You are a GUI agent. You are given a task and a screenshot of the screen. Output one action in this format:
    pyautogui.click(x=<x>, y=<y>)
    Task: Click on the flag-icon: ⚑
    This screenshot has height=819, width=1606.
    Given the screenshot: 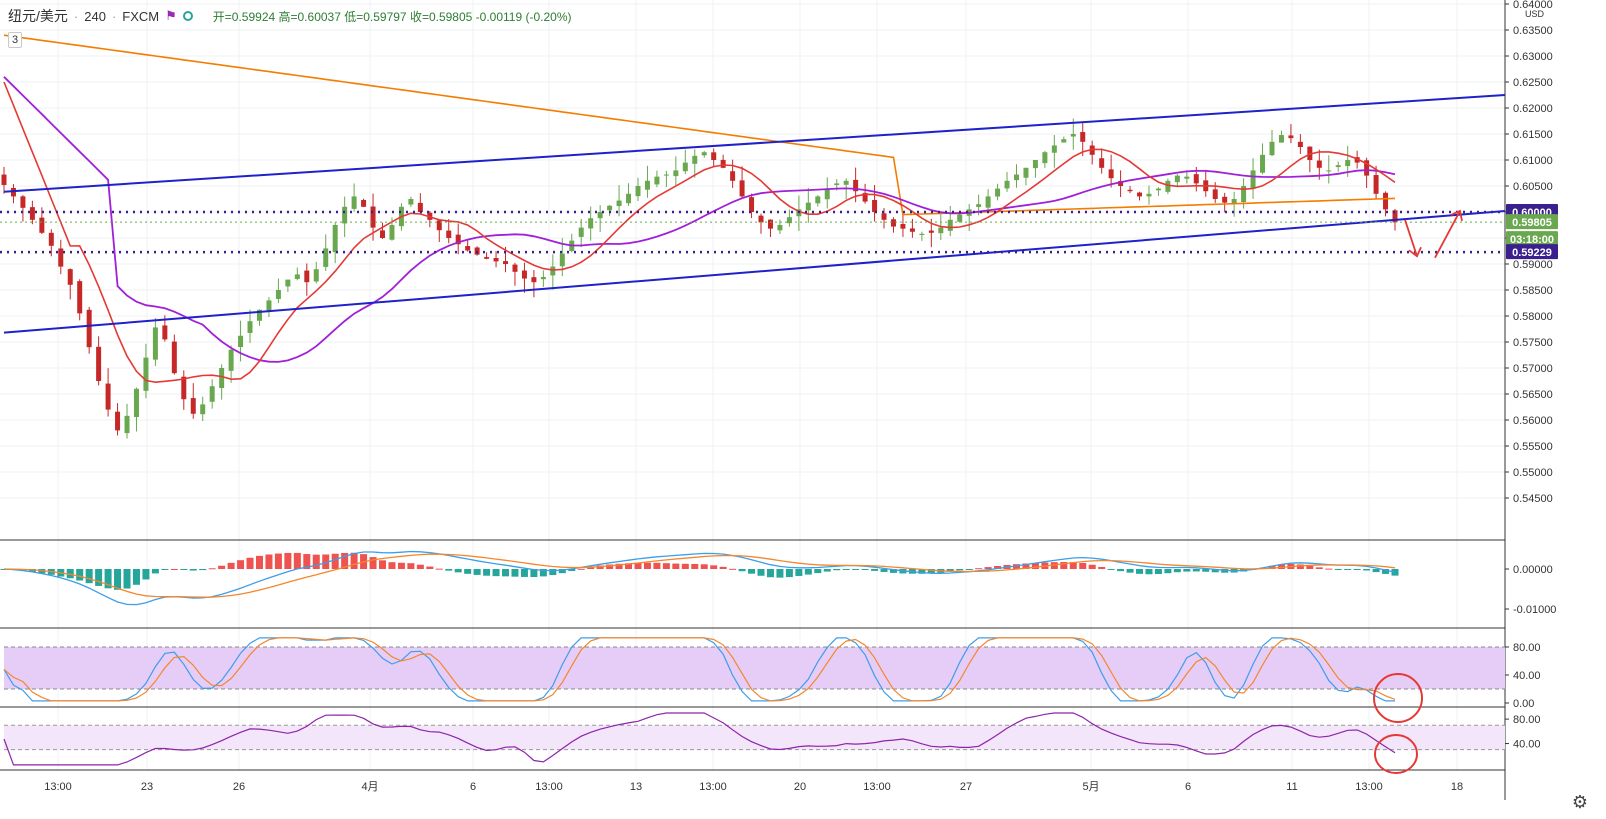 What is the action you would take?
    pyautogui.click(x=171, y=15)
    